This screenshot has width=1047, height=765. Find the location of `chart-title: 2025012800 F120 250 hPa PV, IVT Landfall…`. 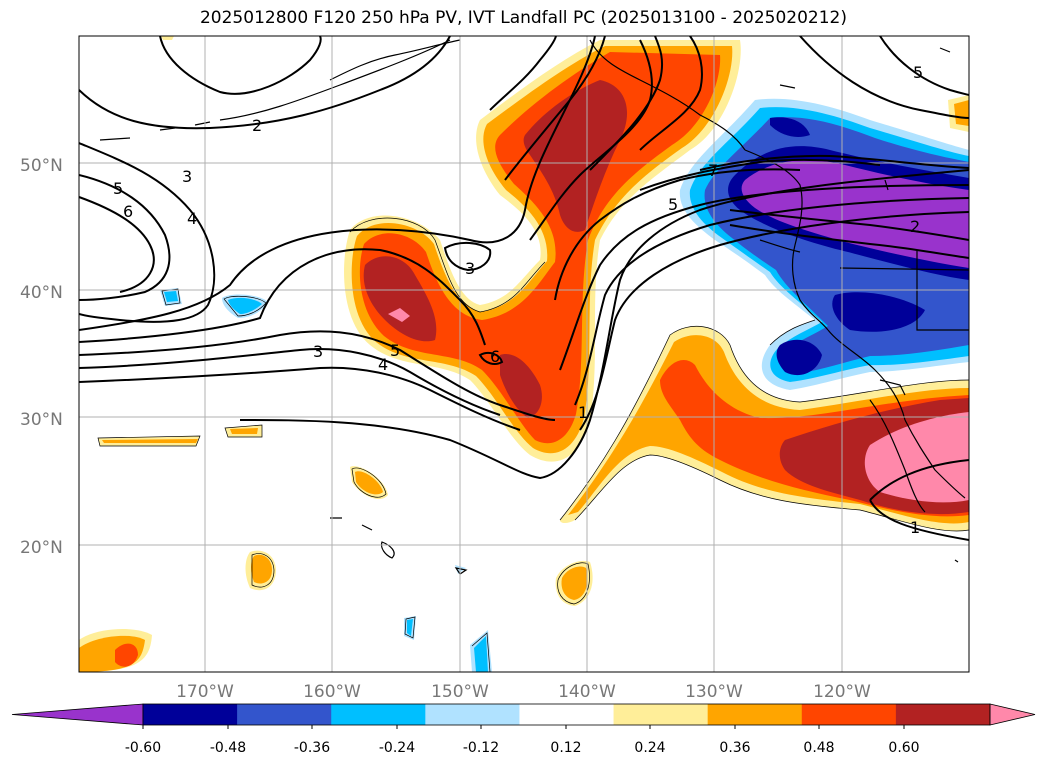

chart-title: 2025012800 F120 250 hPa PV, IVT Landfall… is located at coordinates (523, 18).